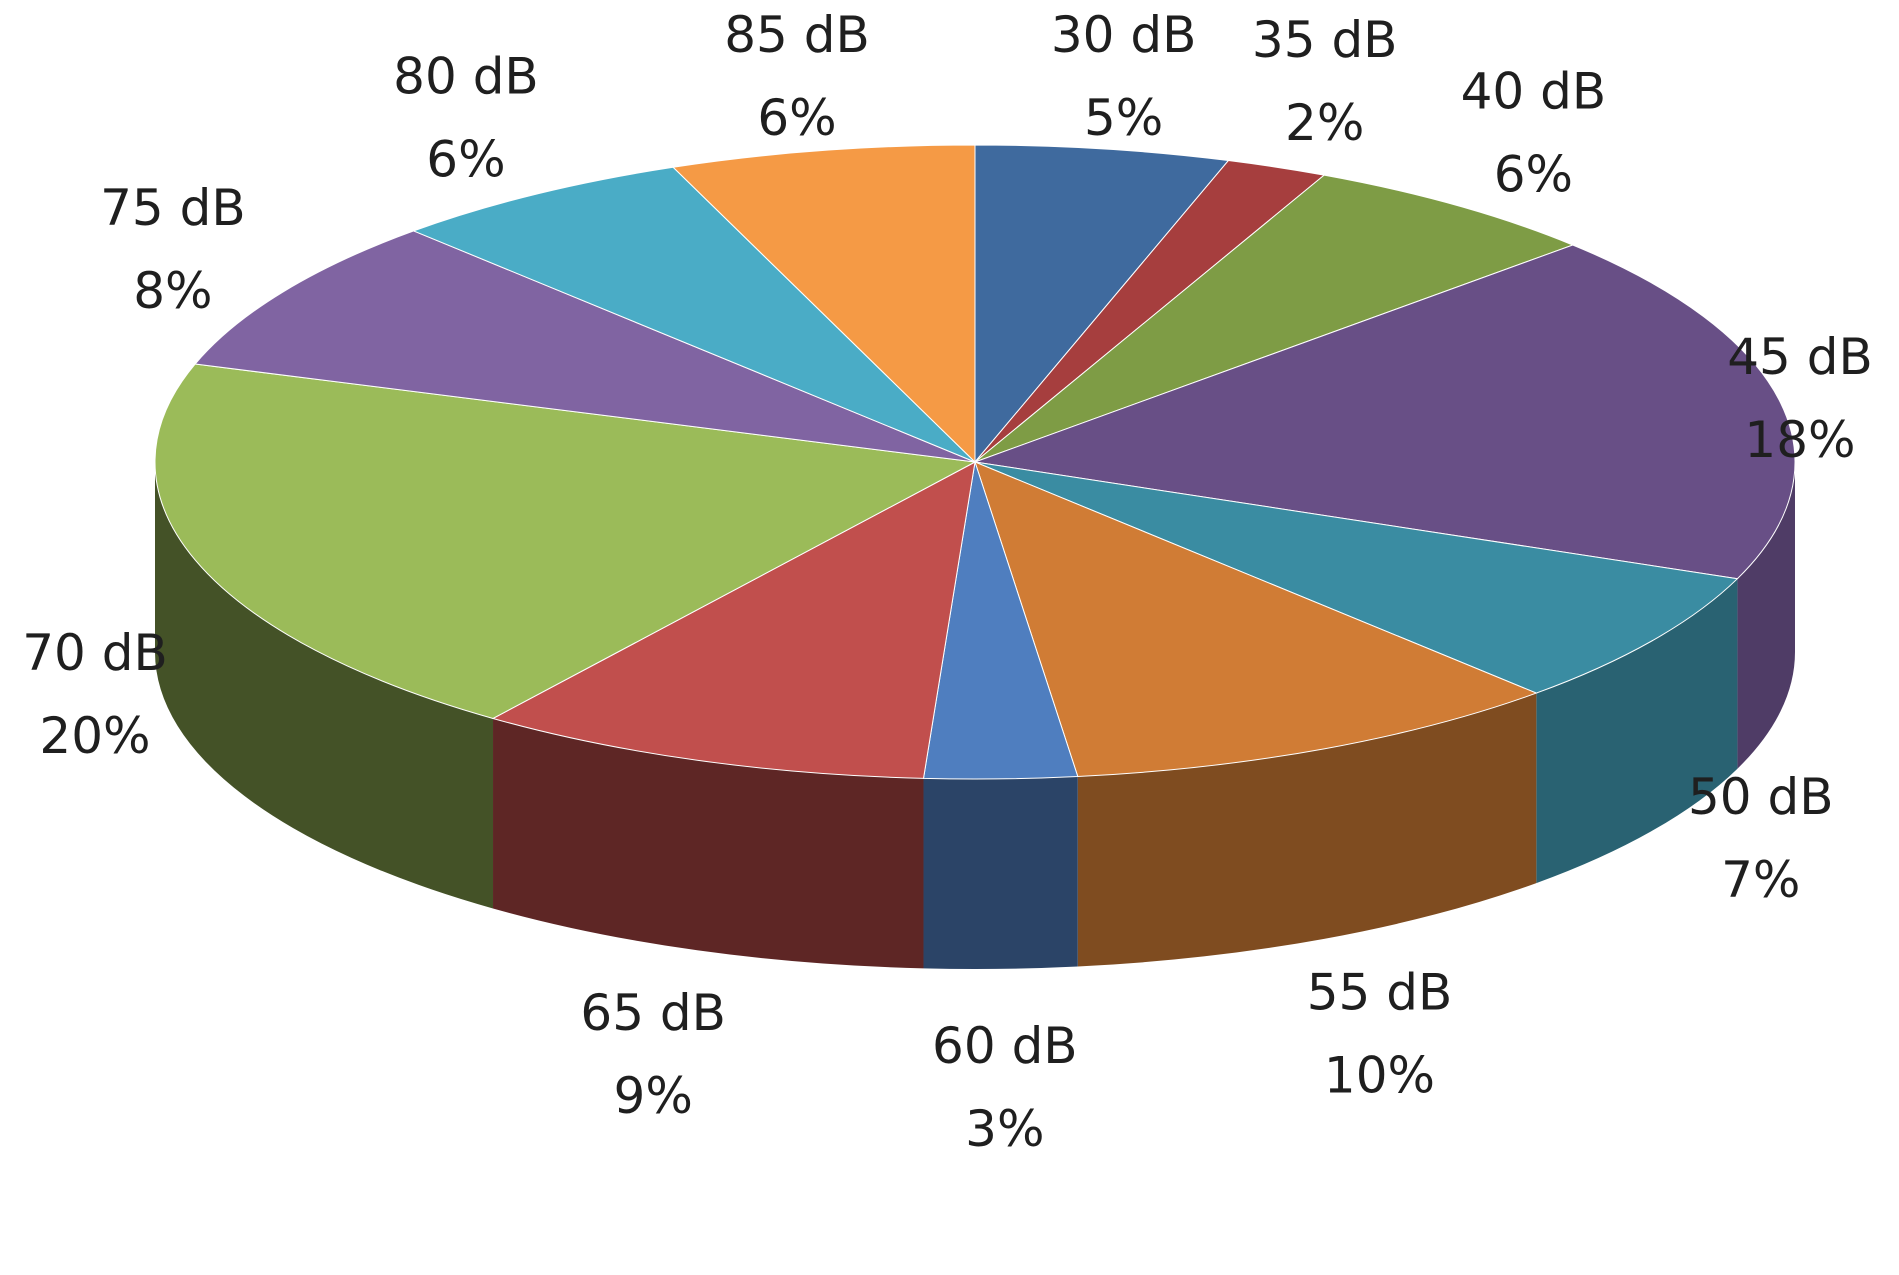 Image resolution: width=1899 pixels, height=1275 pixels. What do you see at coordinates (1124, 76) in the screenshot?
I see `slice-label-30-db: 30 dB 5%` at bounding box center [1124, 76].